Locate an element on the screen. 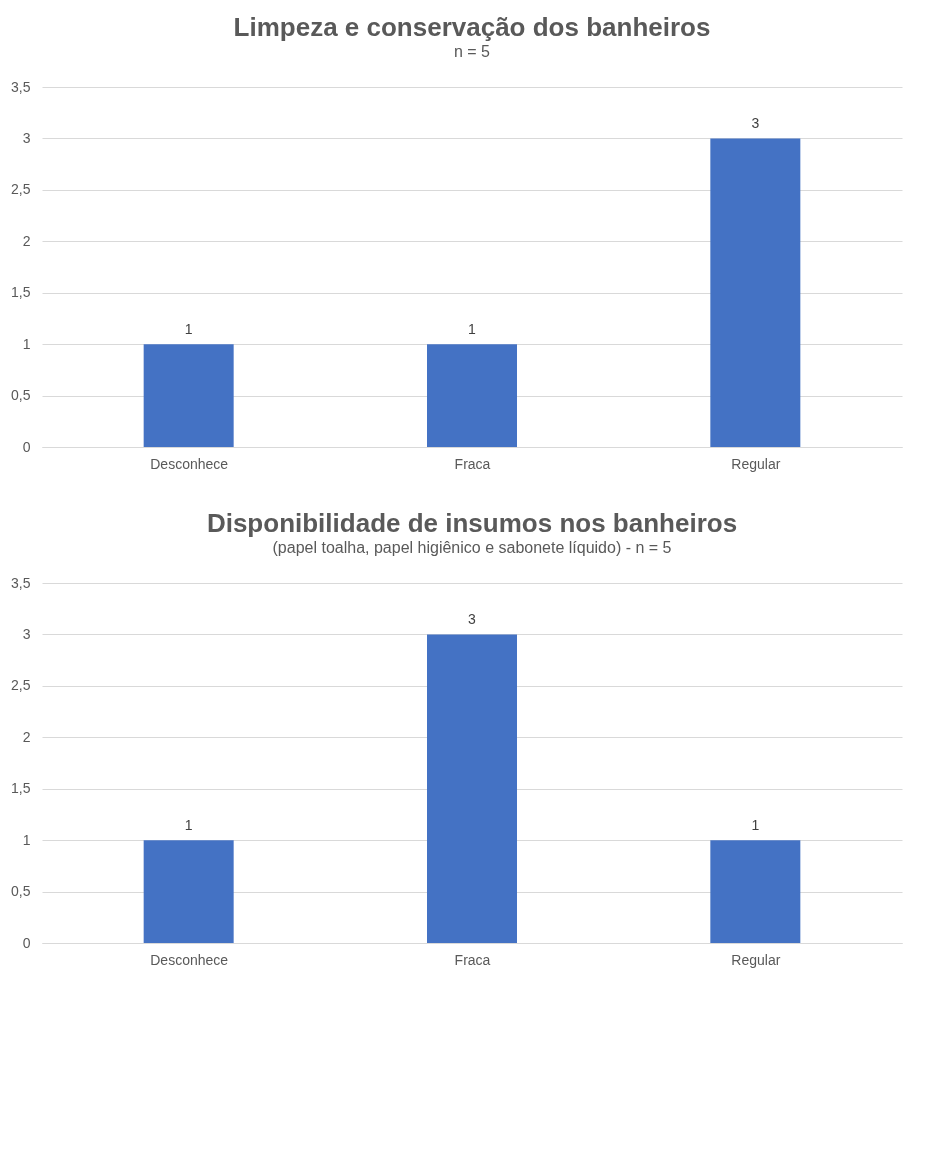  chart-title: Disponibilidade de insumos nos banheiros is located at coordinates (472, 523).